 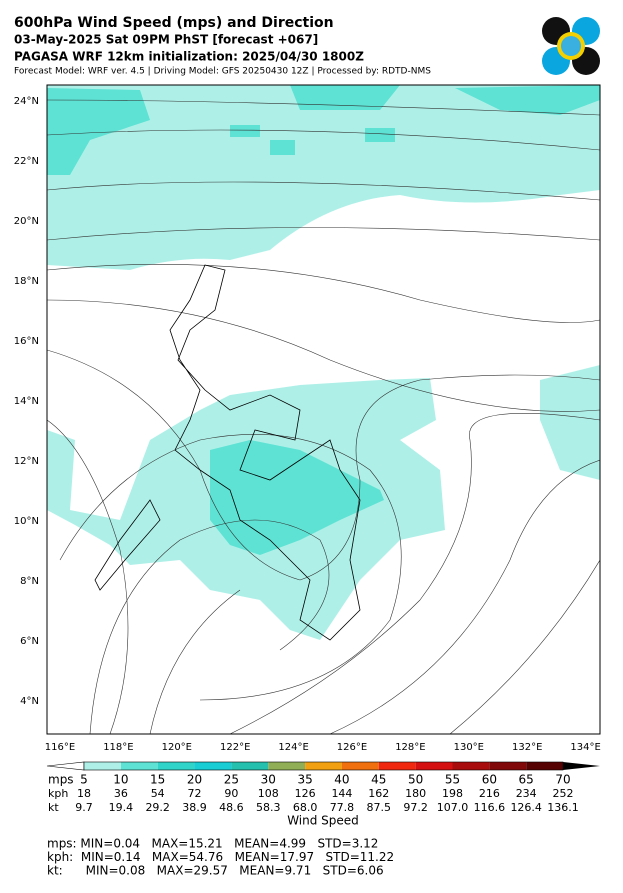 What do you see at coordinates (571, 46) in the screenshot?
I see `logo` at bounding box center [571, 46].